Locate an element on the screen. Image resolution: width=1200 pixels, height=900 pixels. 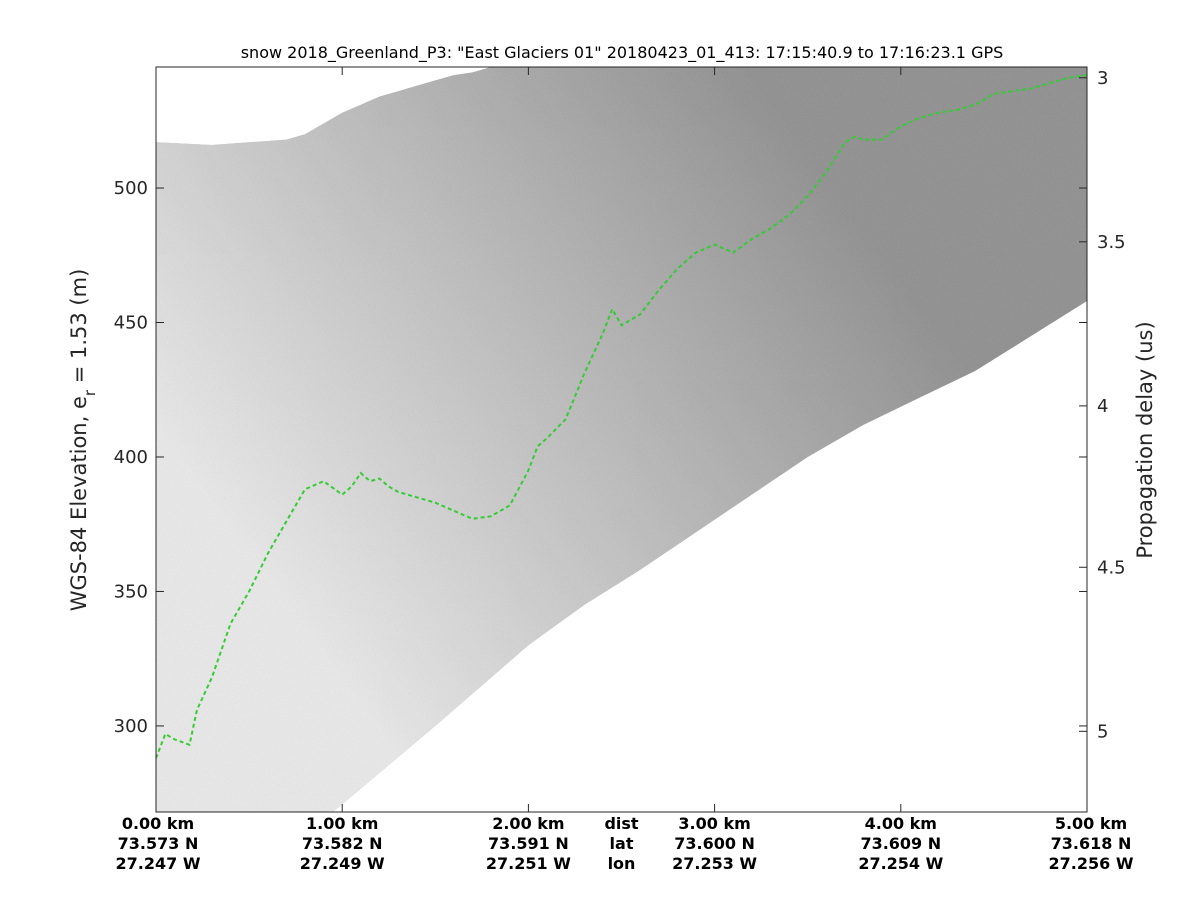
x-tick-label-lon: 27.254 W is located at coordinates (900, 863).